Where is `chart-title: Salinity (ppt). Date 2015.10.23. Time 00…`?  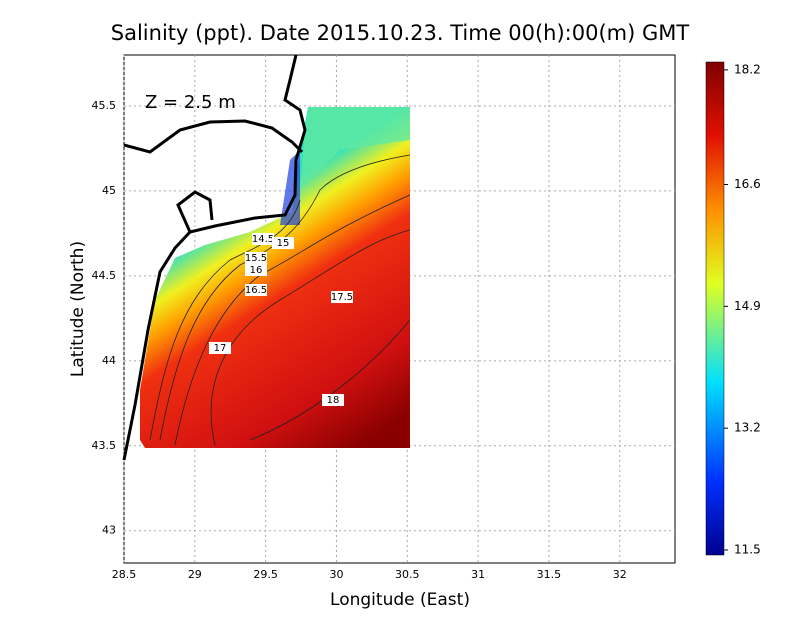
chart-title: Salinity (ppt). Date 2015.10.23. Time 00… is located at coordinates (400, 33).